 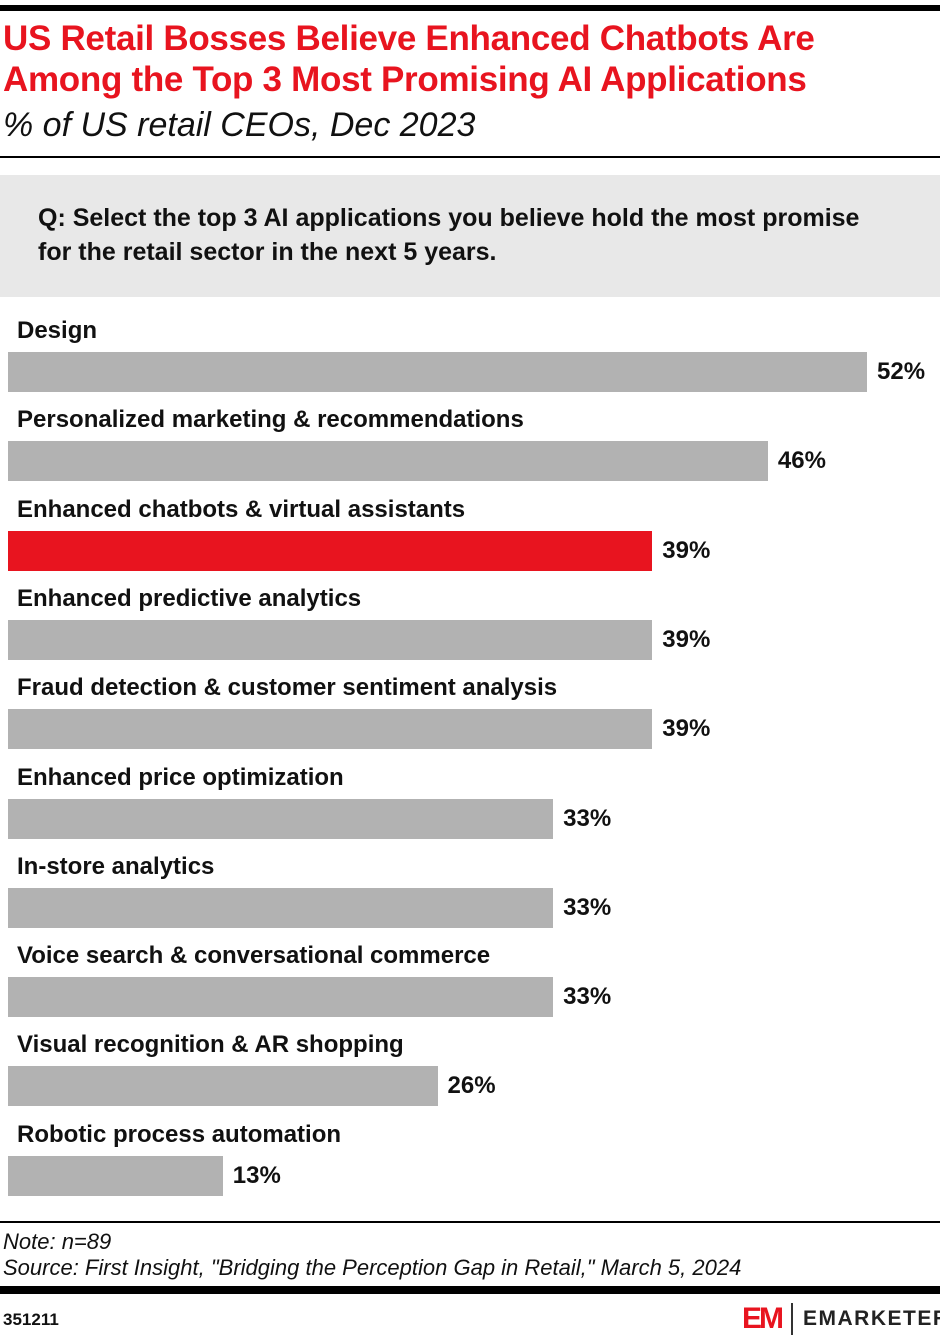 What do you see at coordinates (189, 598) in the screenshot?
I see `bar-label: Enhanced predictive analytics` at bounding box center [189, 598].